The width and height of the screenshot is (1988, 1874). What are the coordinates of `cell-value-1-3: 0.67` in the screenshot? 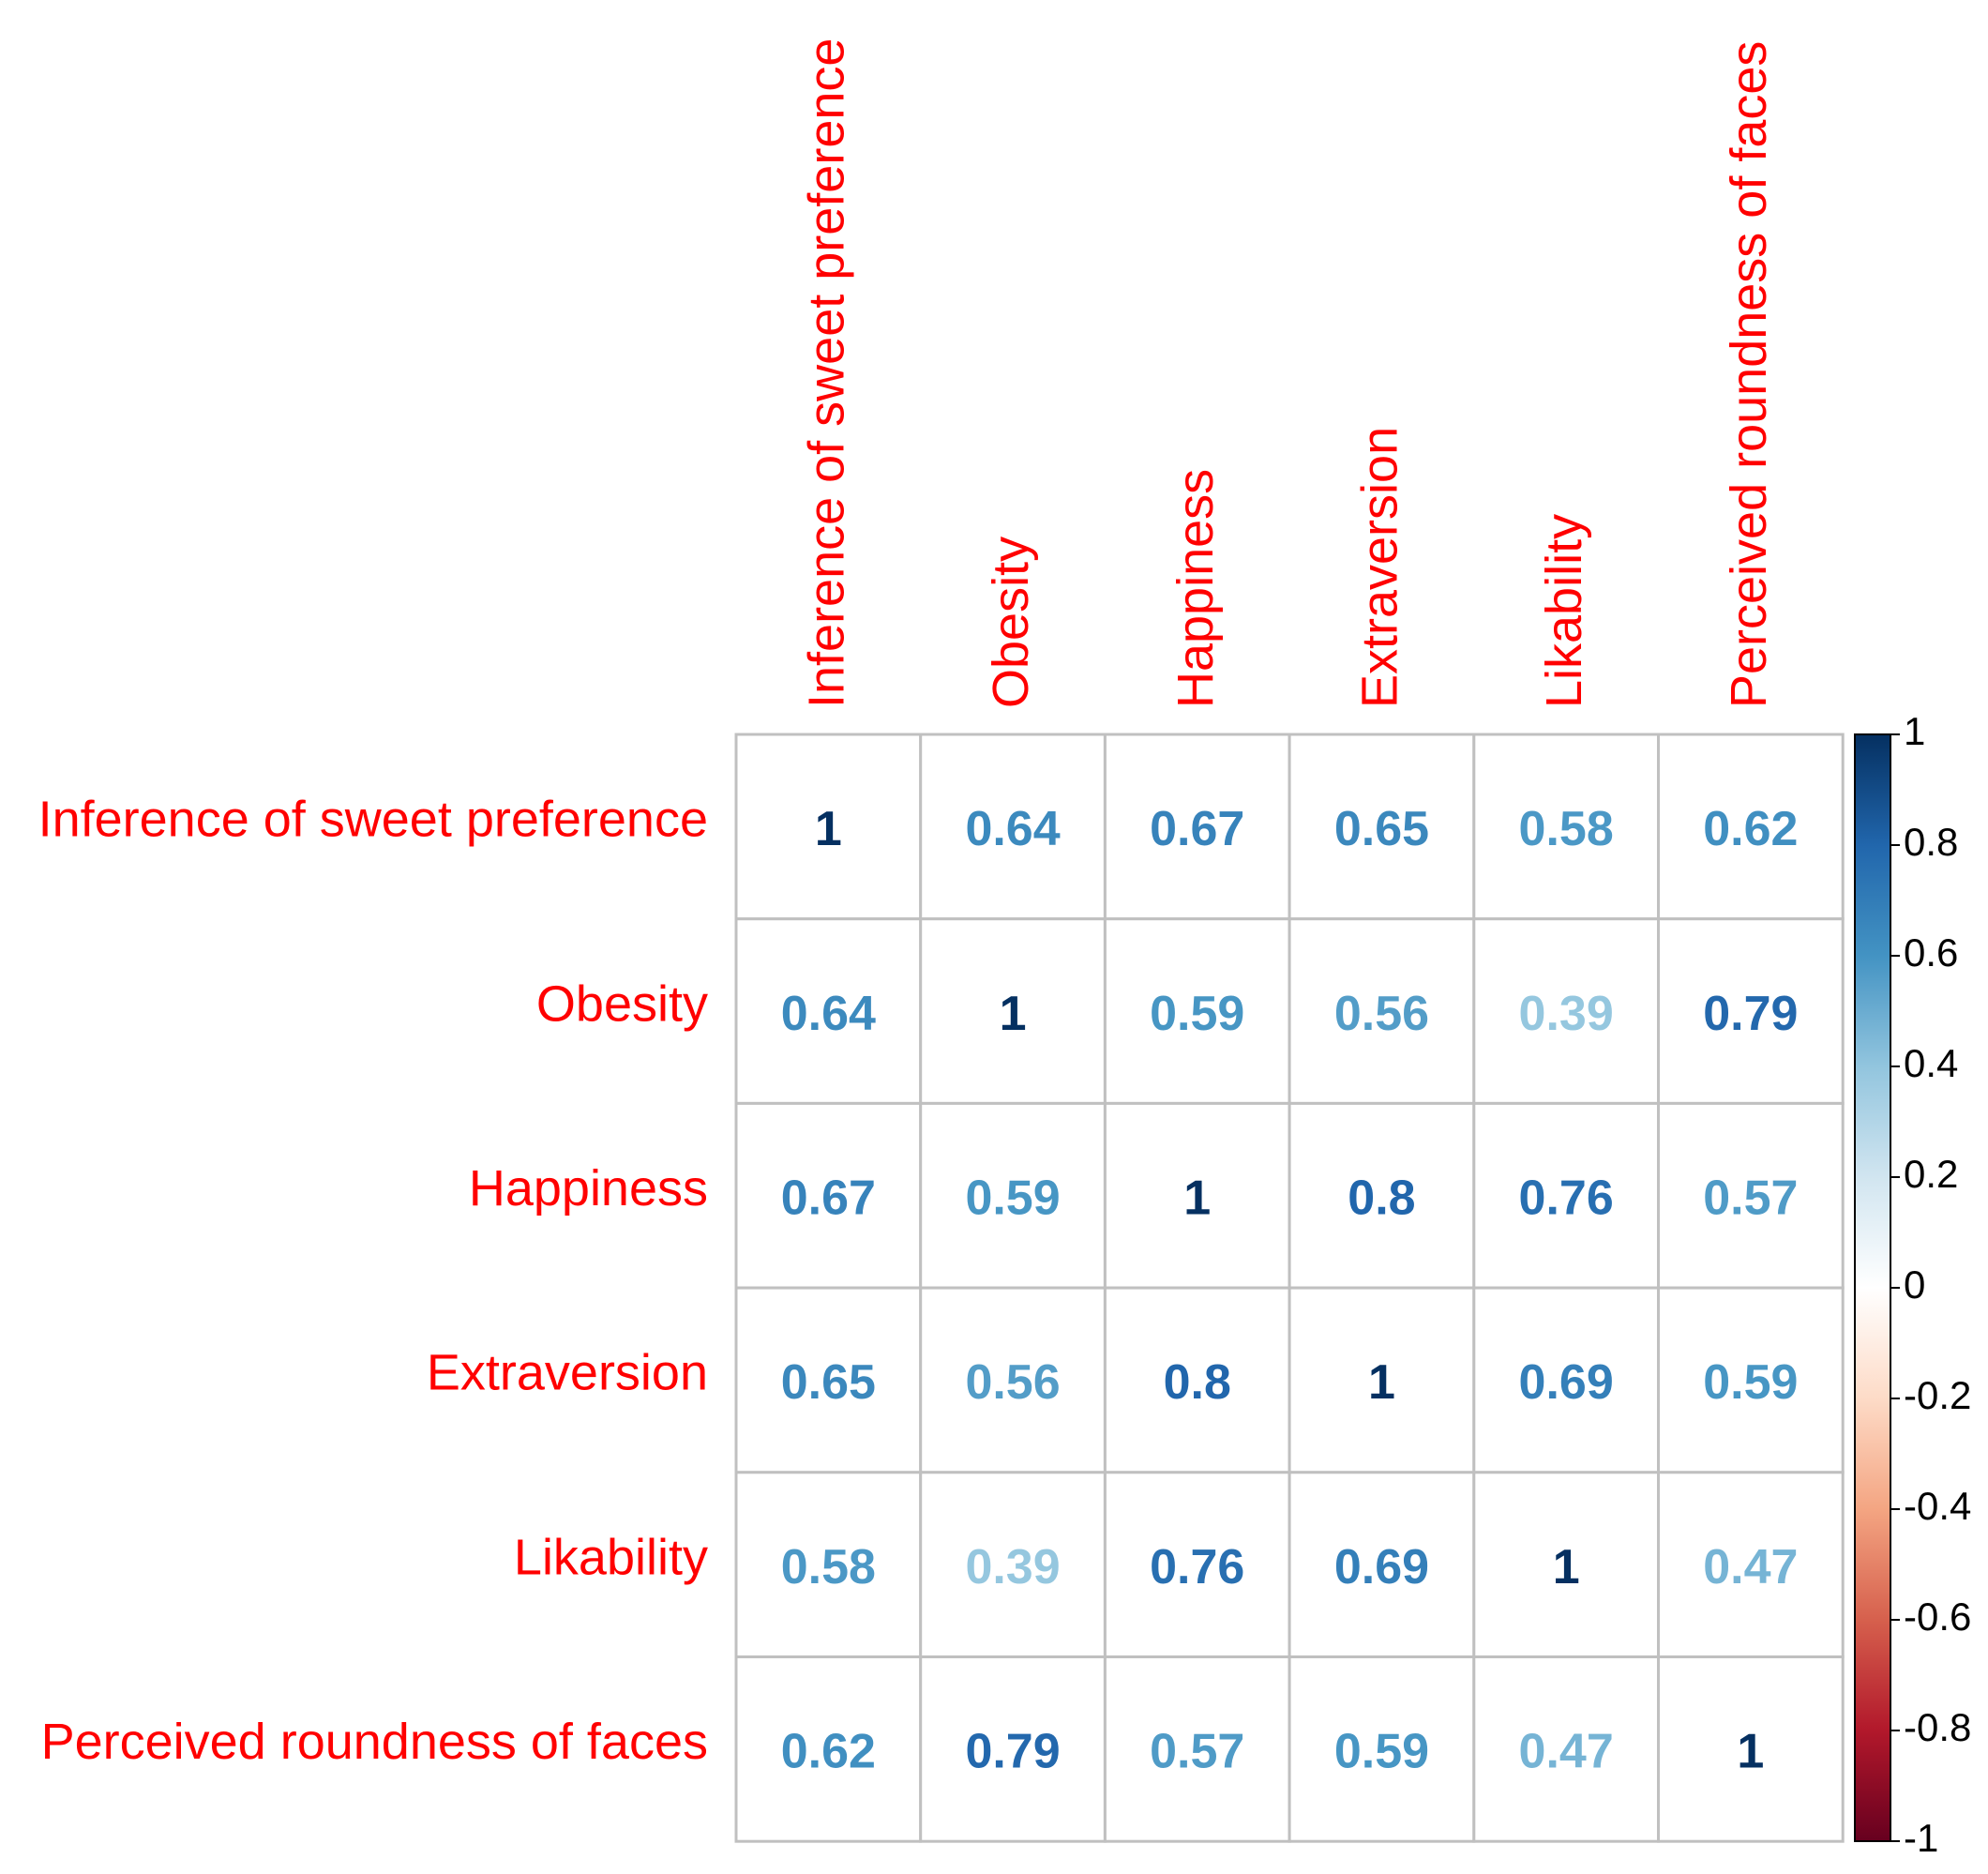 It's located at (1197, 829).